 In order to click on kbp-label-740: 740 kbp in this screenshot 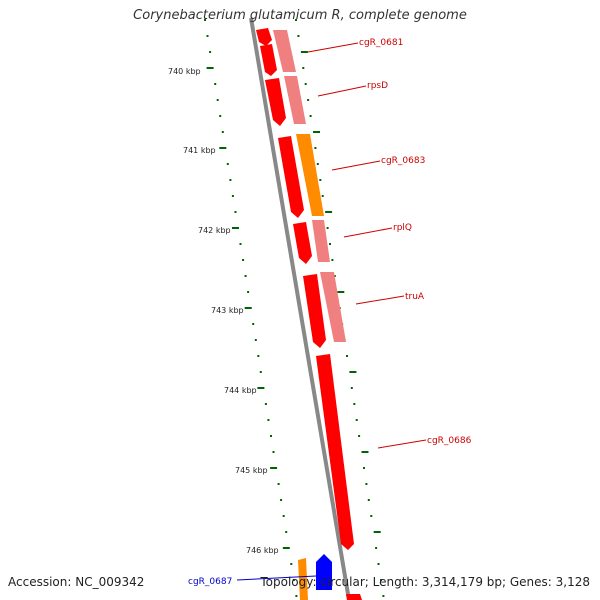, I will do `click(184, 71)`.